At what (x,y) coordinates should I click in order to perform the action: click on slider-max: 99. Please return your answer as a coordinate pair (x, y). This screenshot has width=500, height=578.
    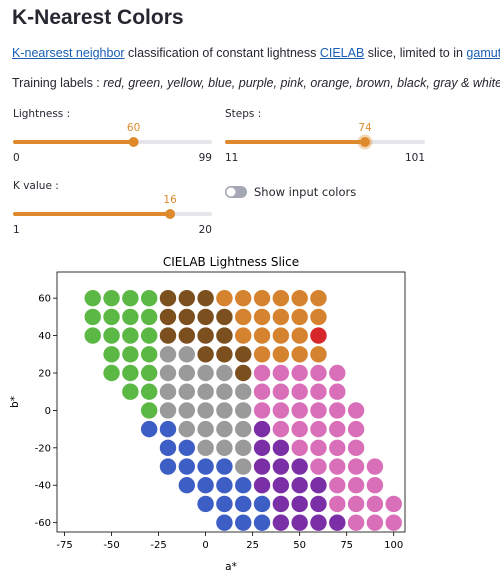
    Looking at the image, I should click on (205, 158).